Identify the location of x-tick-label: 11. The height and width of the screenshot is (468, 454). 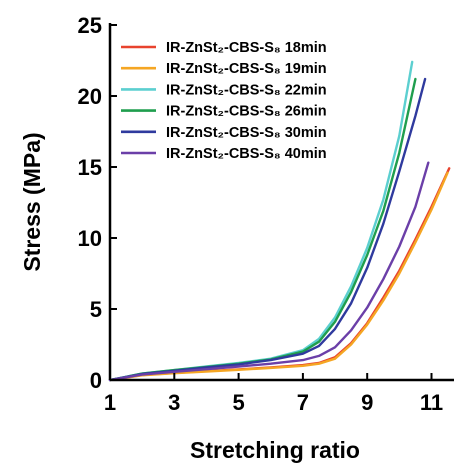
(431, 402).